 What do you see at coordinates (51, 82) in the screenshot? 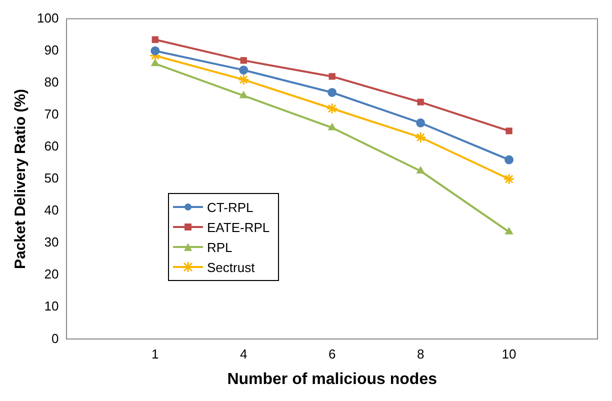
I see `y-tick-label: 80` at bounding box center [51, 82].